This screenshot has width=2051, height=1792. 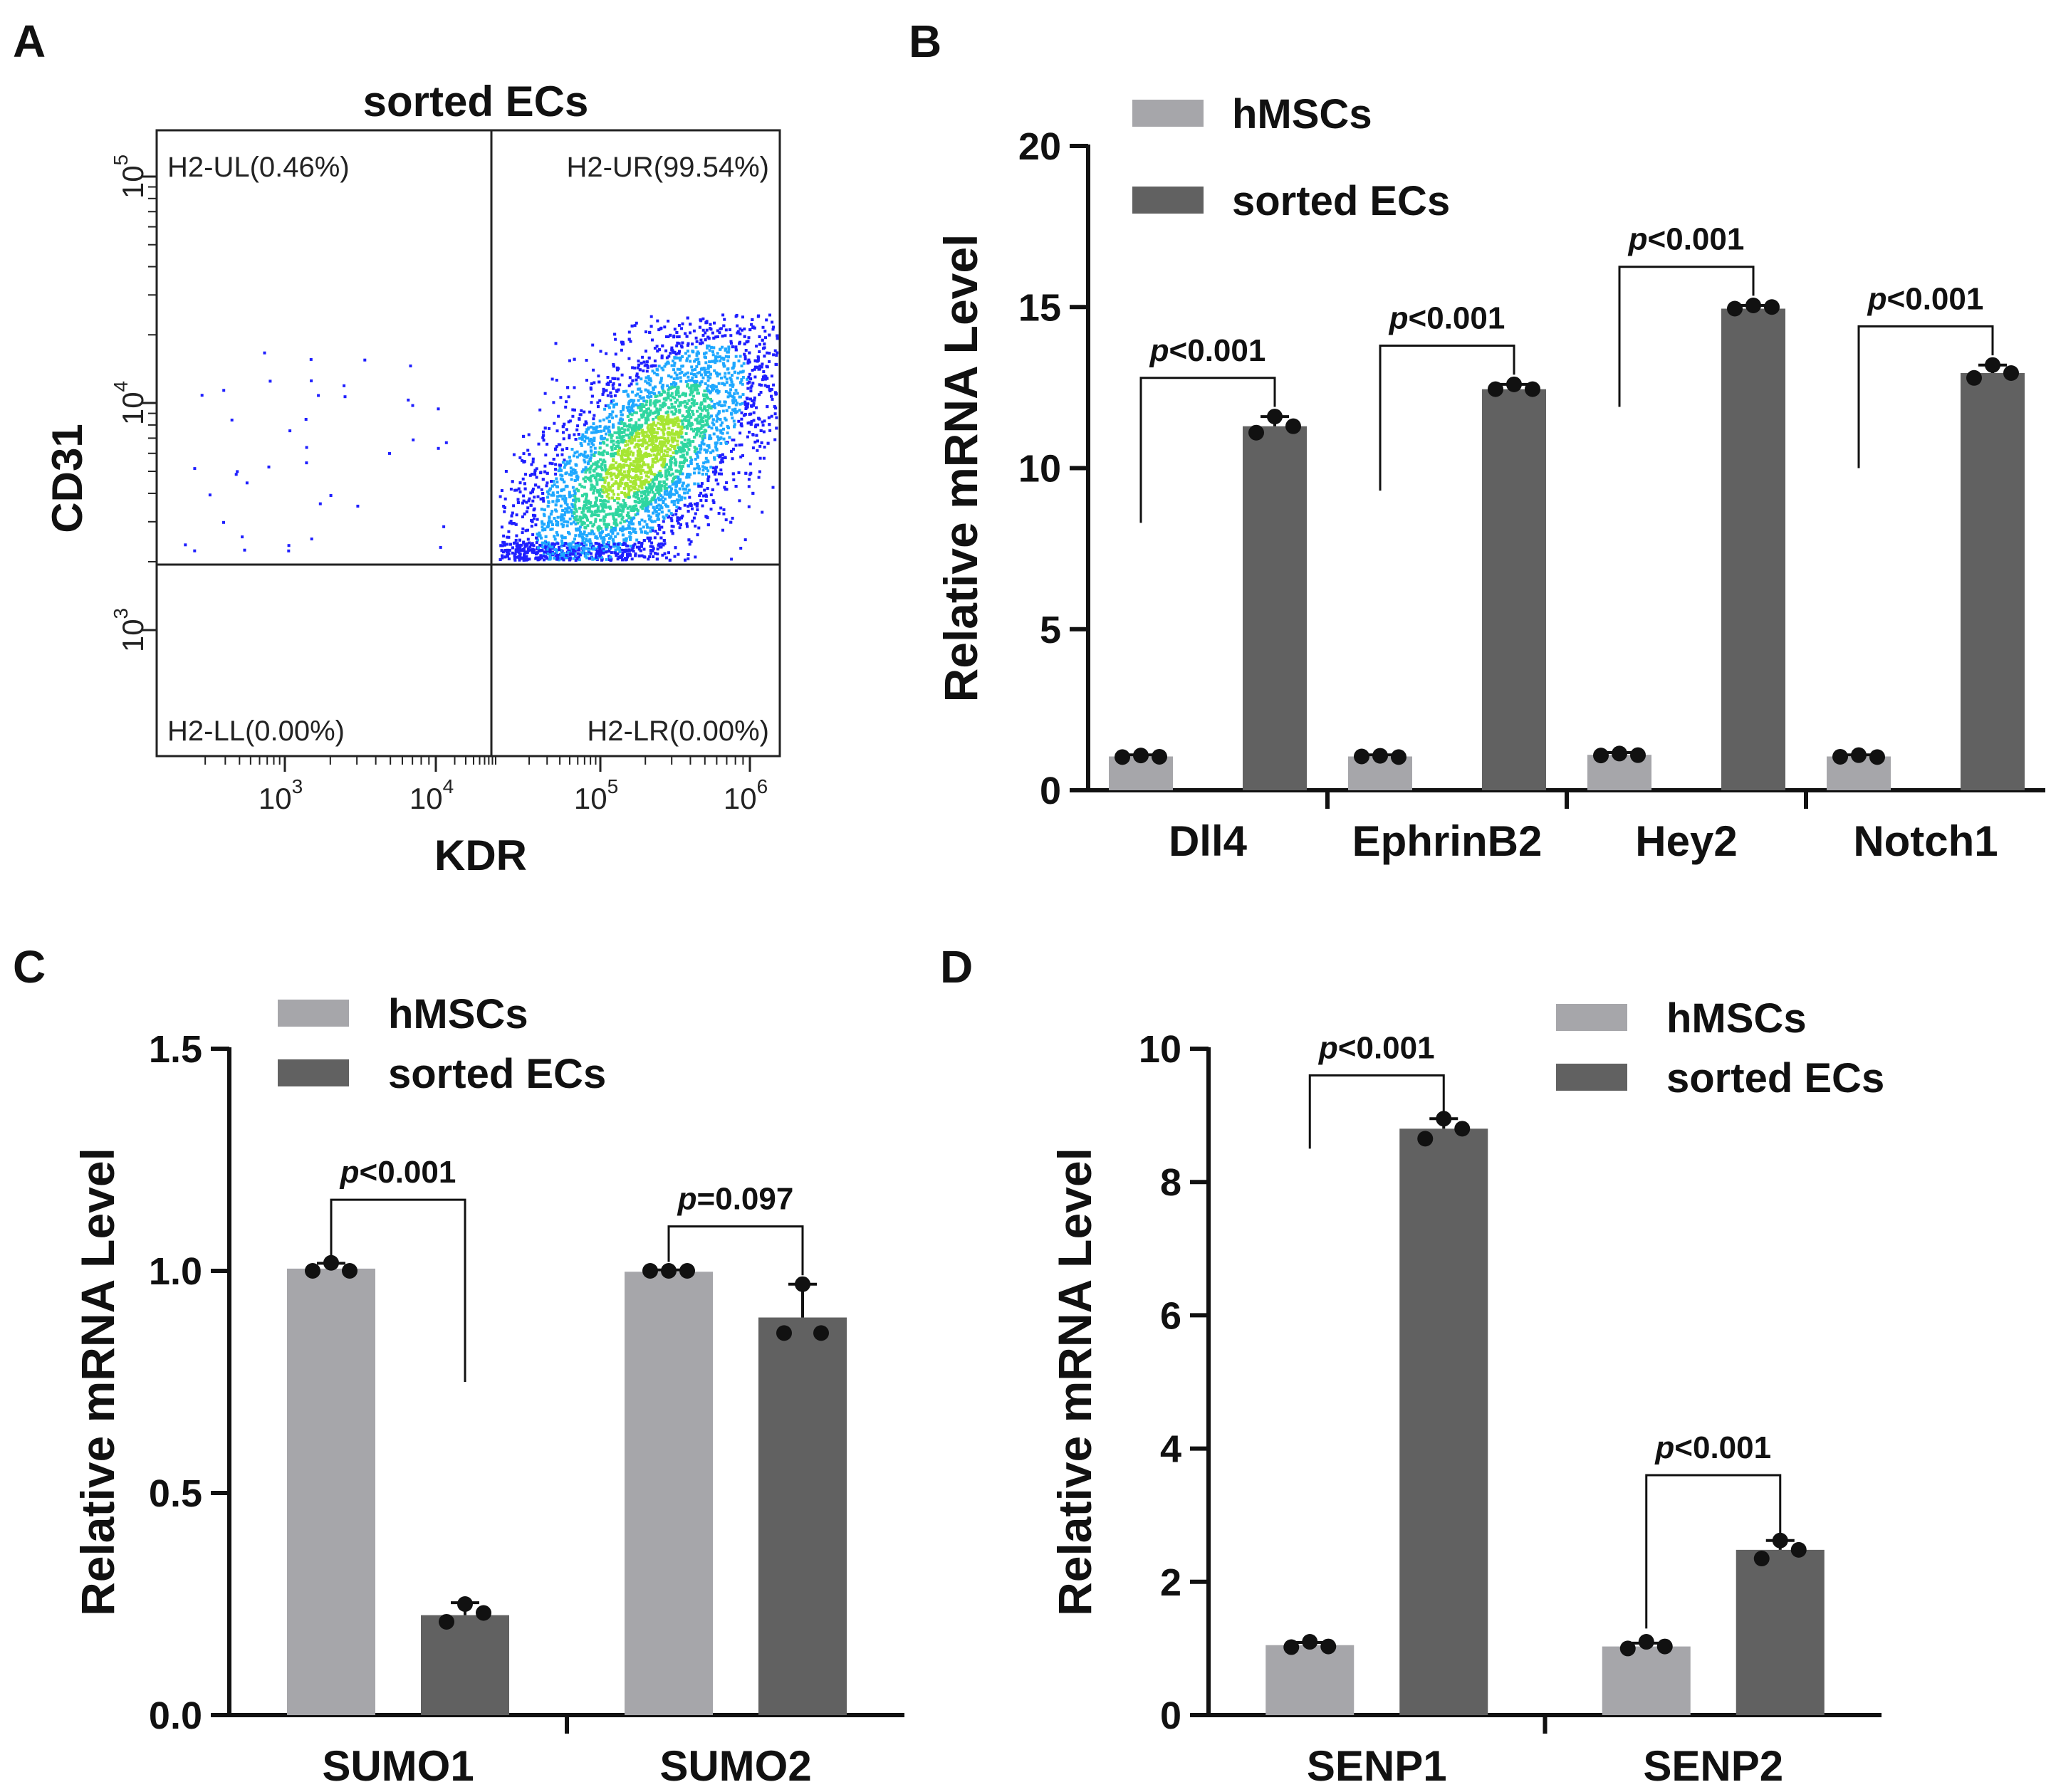 What do you see at coordinates (1207, 350) in the screenshot?
I see `significance-label: p<0.001` at bounding box center [1207, 350].